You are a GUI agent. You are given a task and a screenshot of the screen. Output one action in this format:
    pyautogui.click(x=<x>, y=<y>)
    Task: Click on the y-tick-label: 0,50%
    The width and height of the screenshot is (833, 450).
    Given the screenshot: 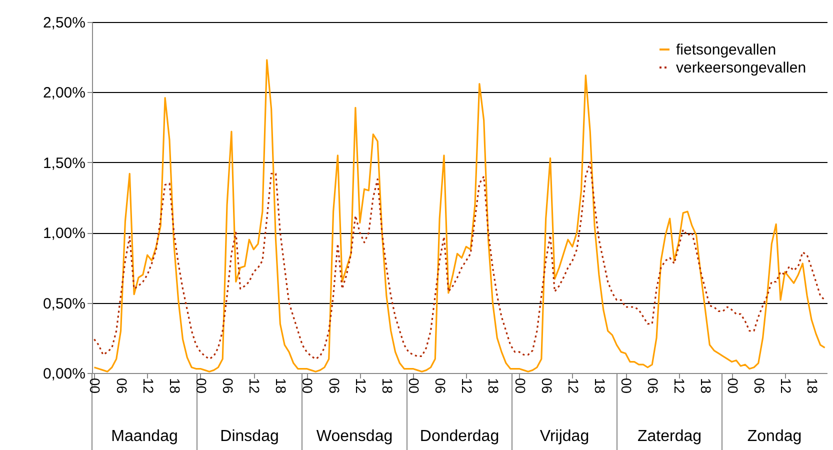 What is the action you would take?
    pyautogui.click(x=64, y=303)
    